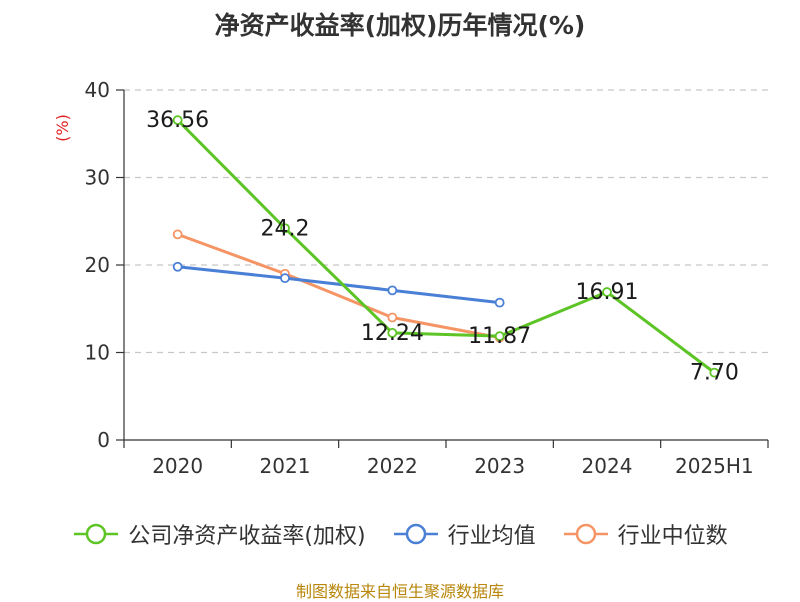 The width and height of the screenshot is (800, 602). What do you see at coordinates (62, 128) in the screenshot?
I see `y-axis-label: (%)` at bounding box center [62, 128].